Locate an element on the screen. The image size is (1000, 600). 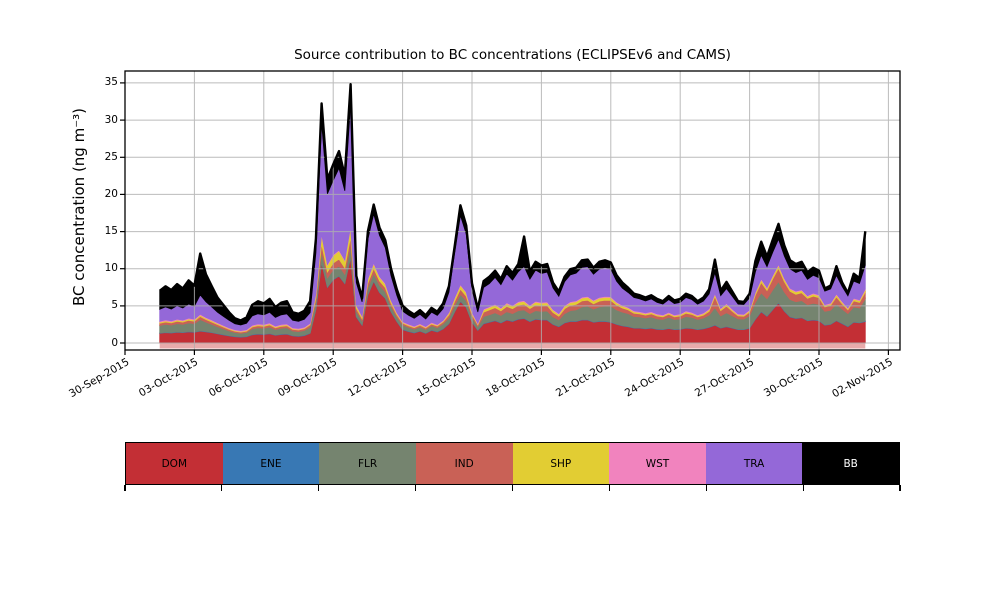
legend-item-bb: BB is located at coordinates (850, 463).